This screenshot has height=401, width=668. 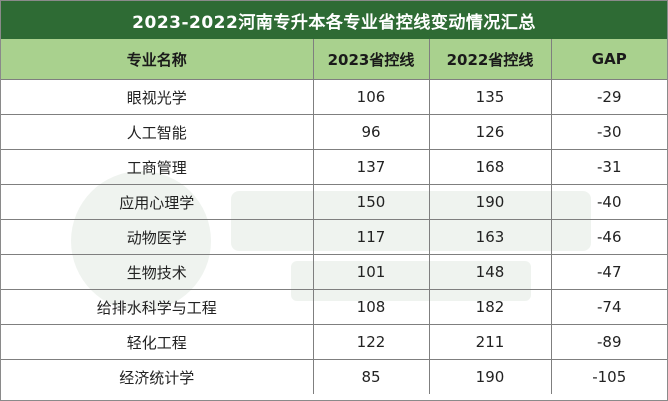 I want to click on table-title: 2023-2022河南专升本各专业省控线变动情况汇总, so click(x=334, y=20).